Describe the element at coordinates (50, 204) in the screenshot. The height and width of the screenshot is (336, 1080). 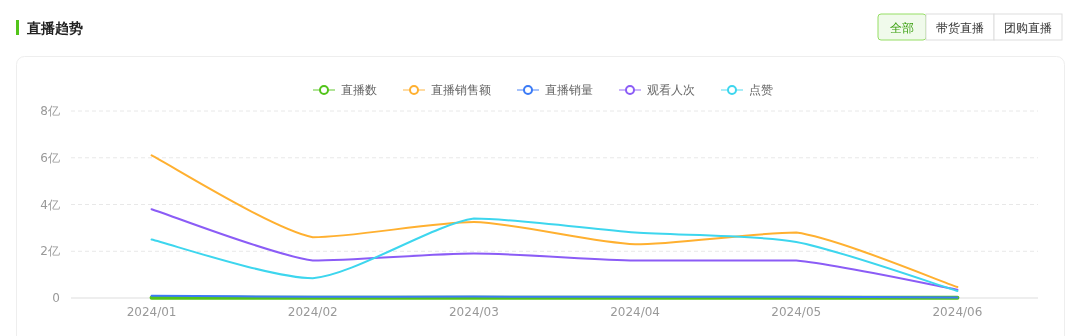
I see `y-tick-label: 4亿` at that location.